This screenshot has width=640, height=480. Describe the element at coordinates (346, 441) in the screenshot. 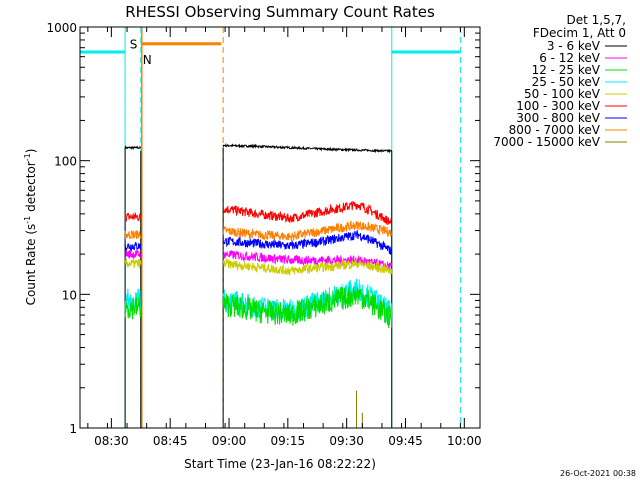

I see `x-tick-label: 09:30` at that location.